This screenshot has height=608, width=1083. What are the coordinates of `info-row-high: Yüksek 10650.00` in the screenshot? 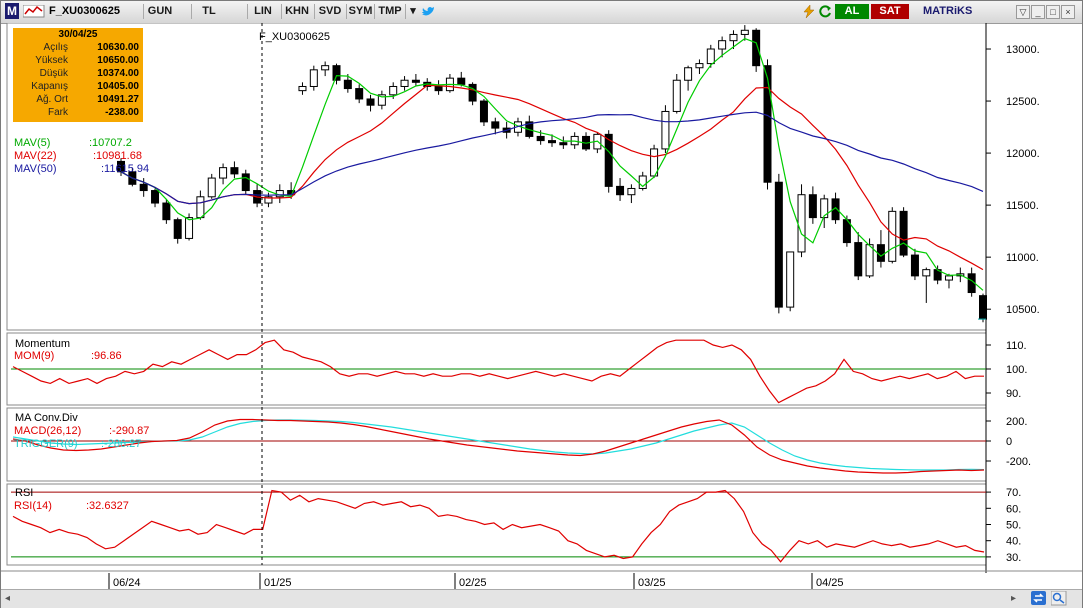 It's located at (78, 60).